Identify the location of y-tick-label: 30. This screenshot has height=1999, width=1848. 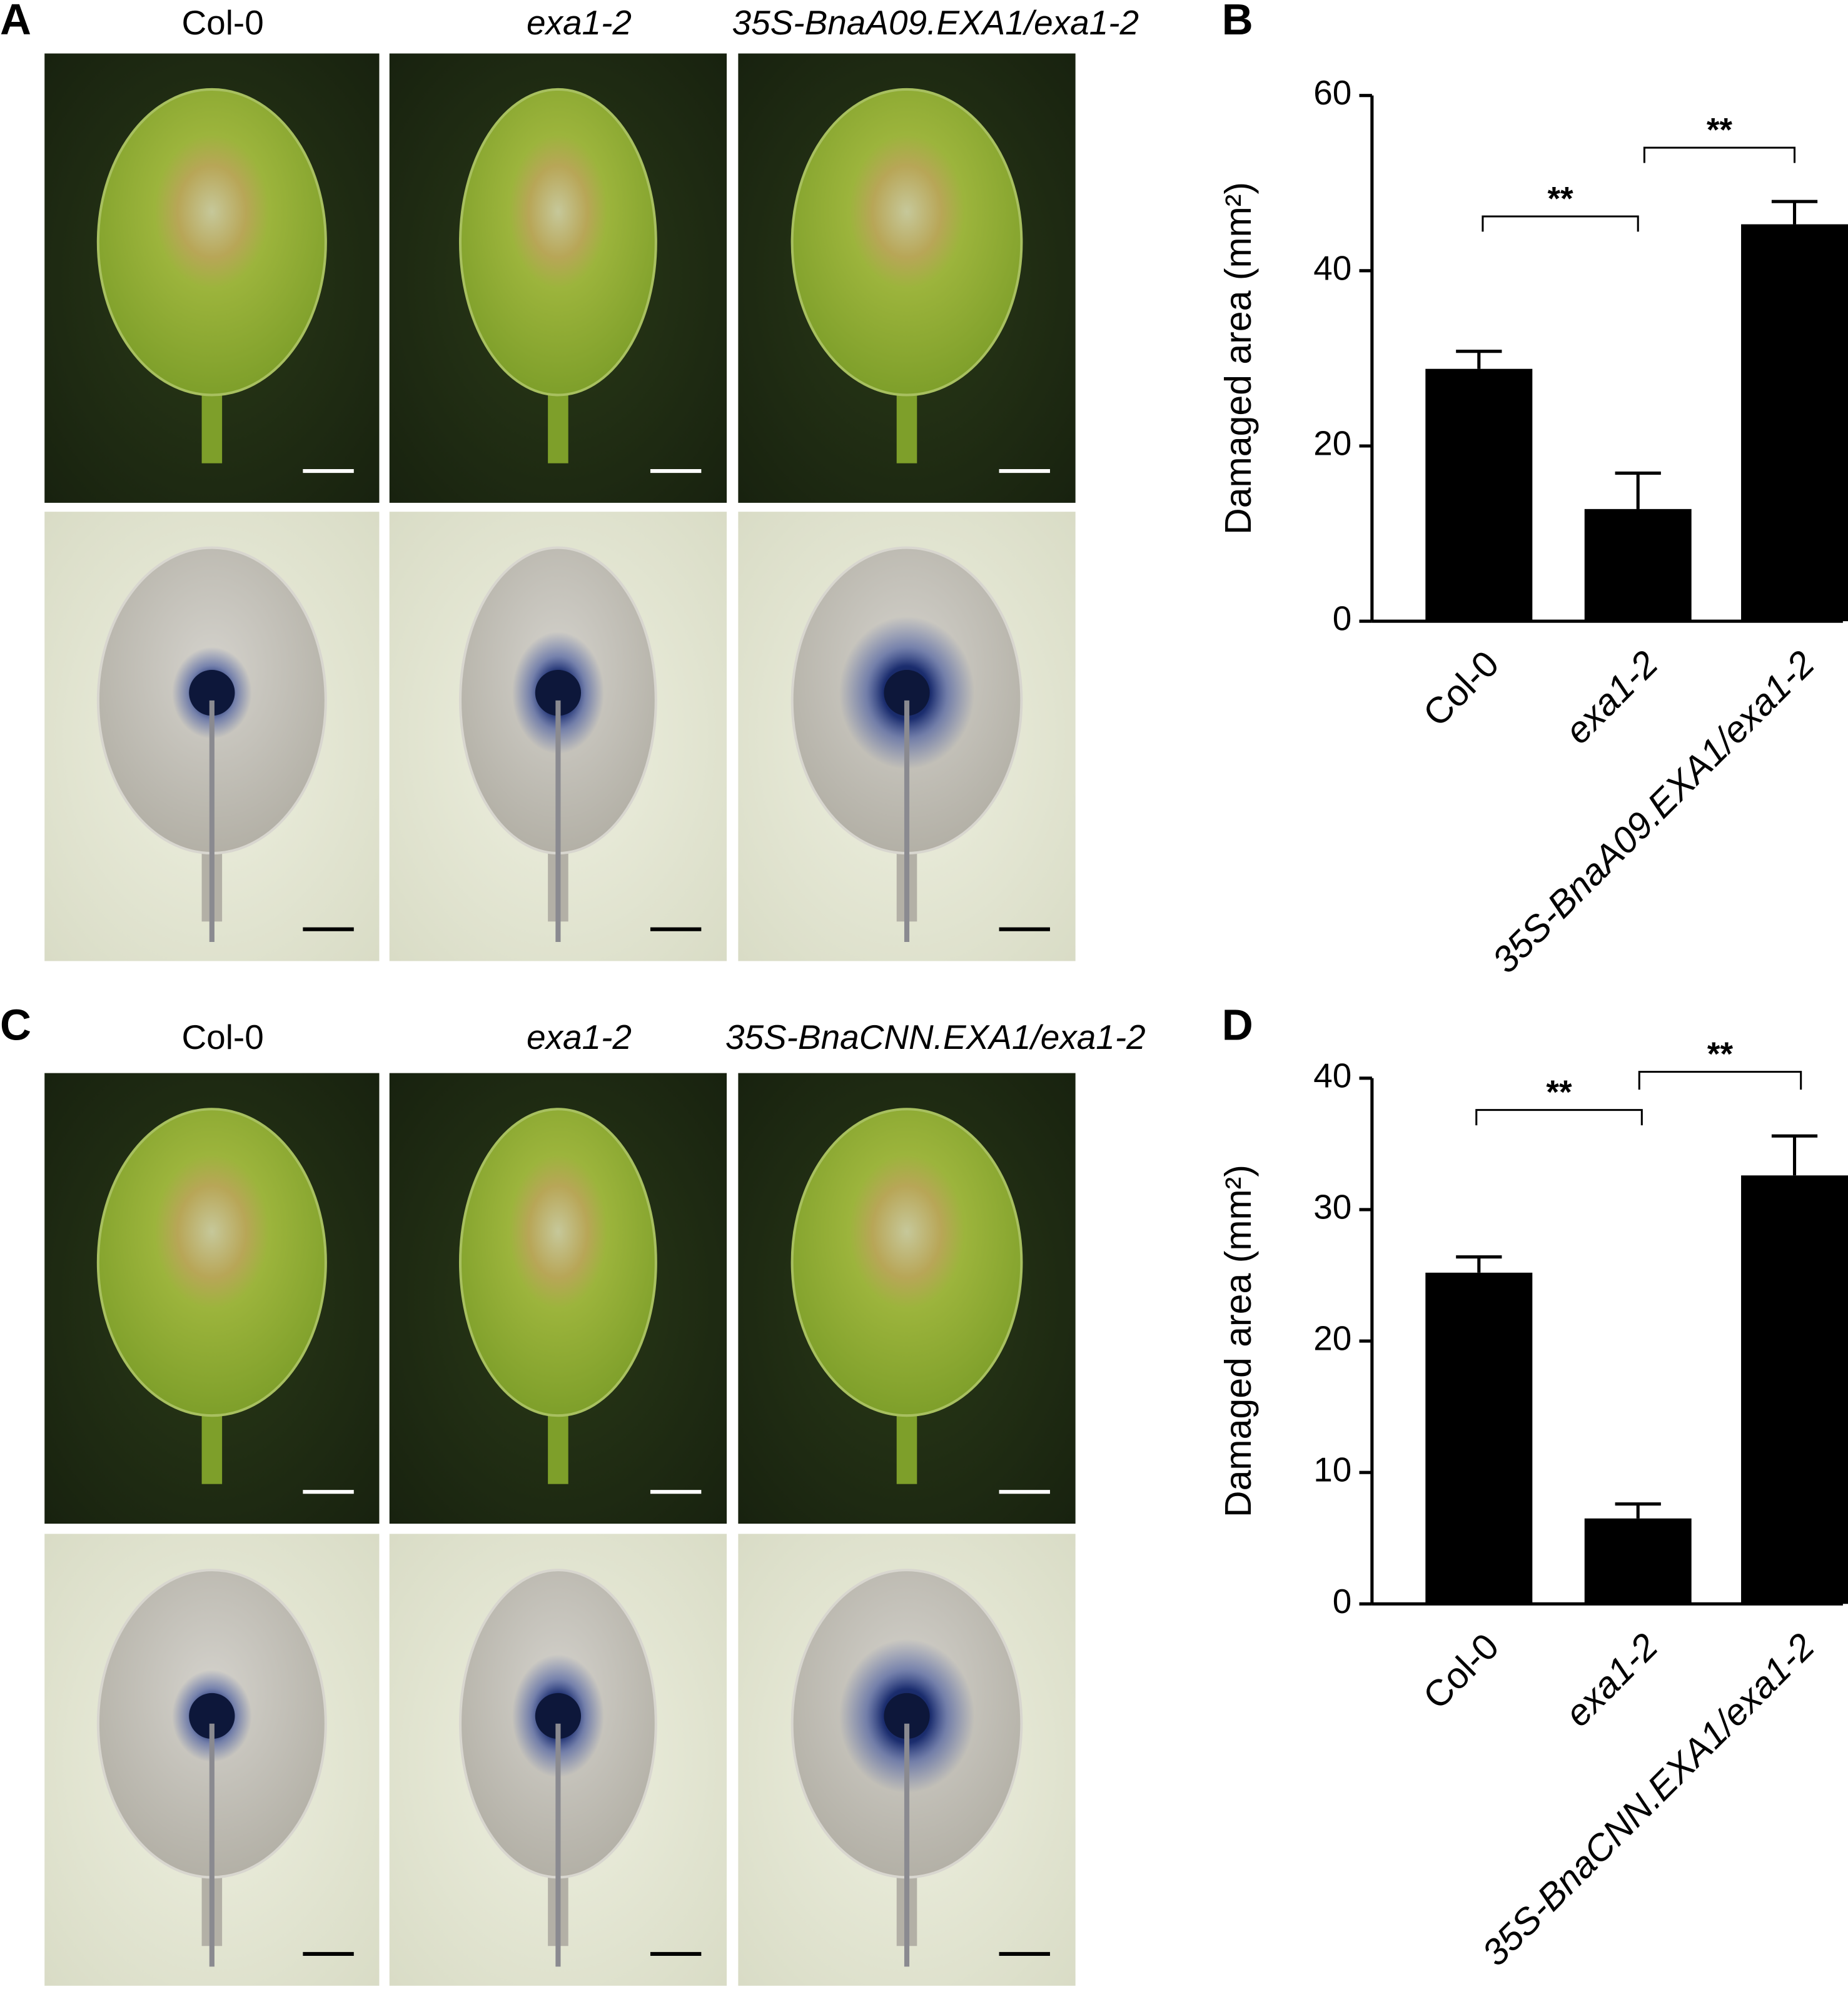
(1332, 1207).